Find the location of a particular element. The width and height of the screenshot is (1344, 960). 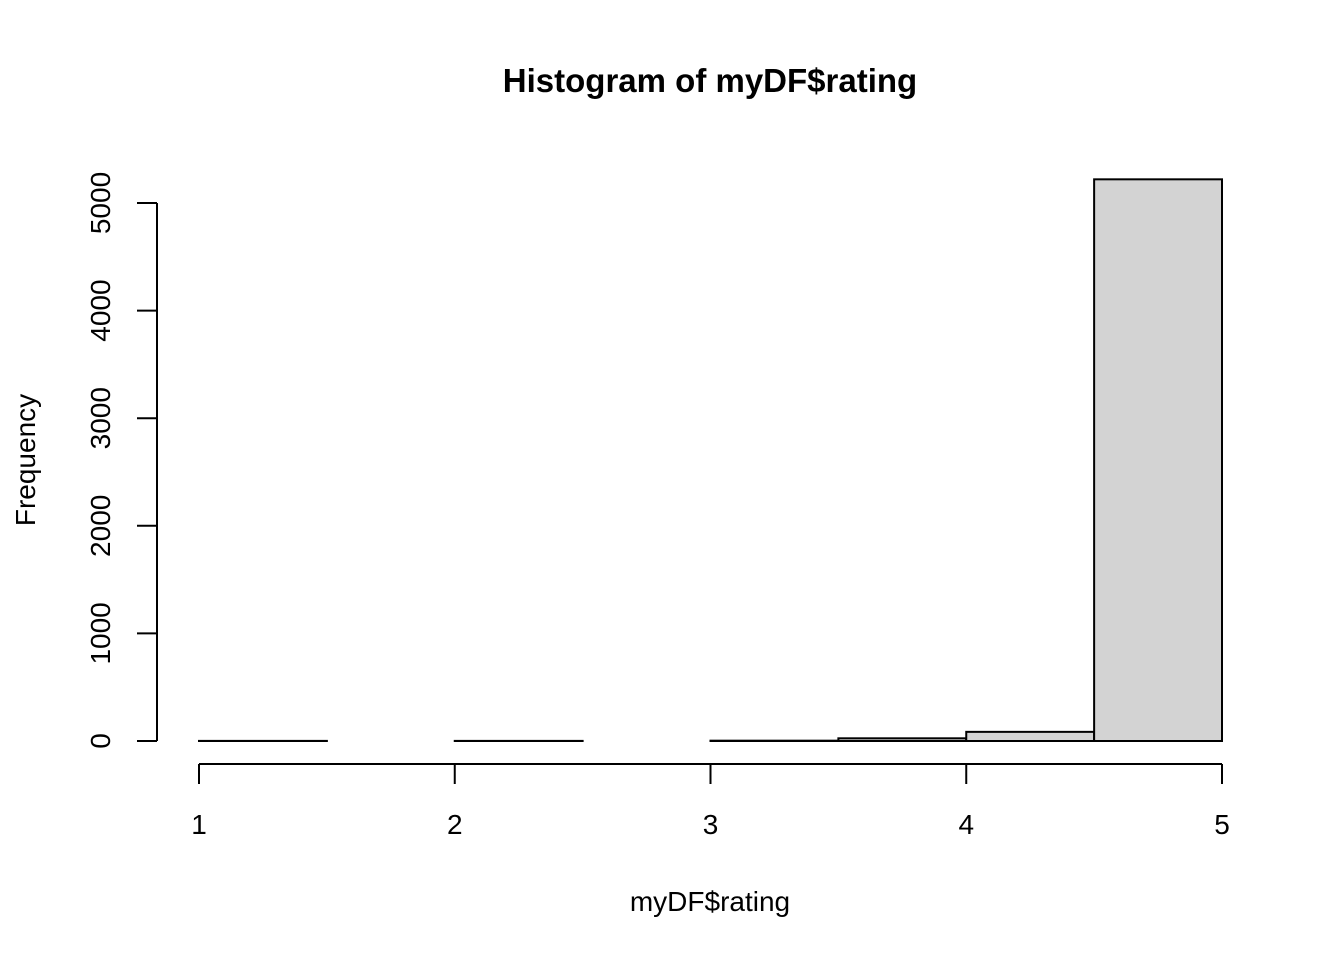

x-tick-label: 3 is located at coordinates (711, 824).